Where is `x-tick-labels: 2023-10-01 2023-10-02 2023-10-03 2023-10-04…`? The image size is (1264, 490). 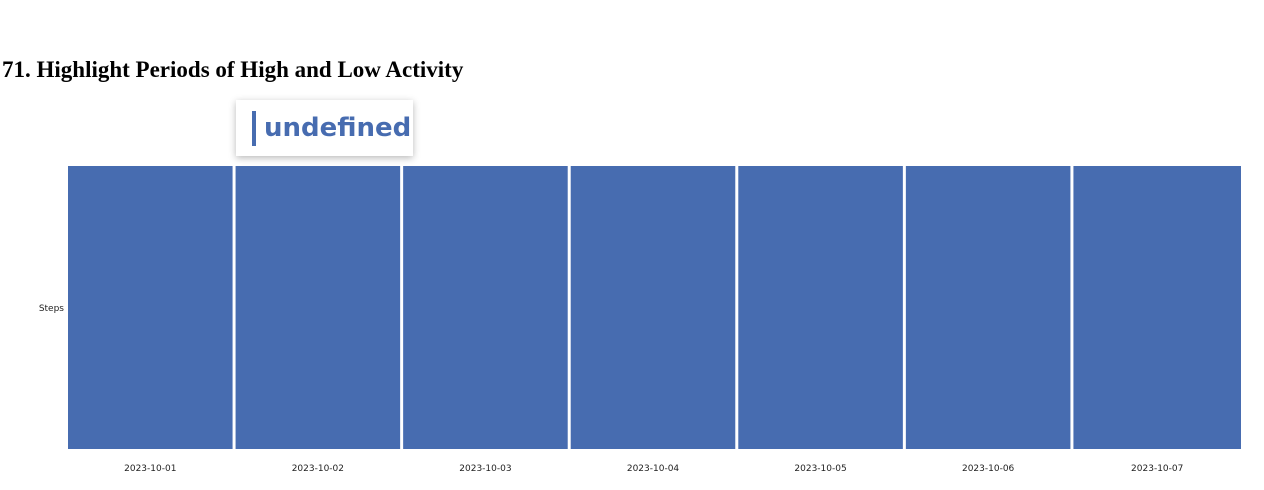 x-tick-labels: 2023-10-01 2023-10-02 2023-10-03 2023-10-04… is located at coordinates (653, 469).